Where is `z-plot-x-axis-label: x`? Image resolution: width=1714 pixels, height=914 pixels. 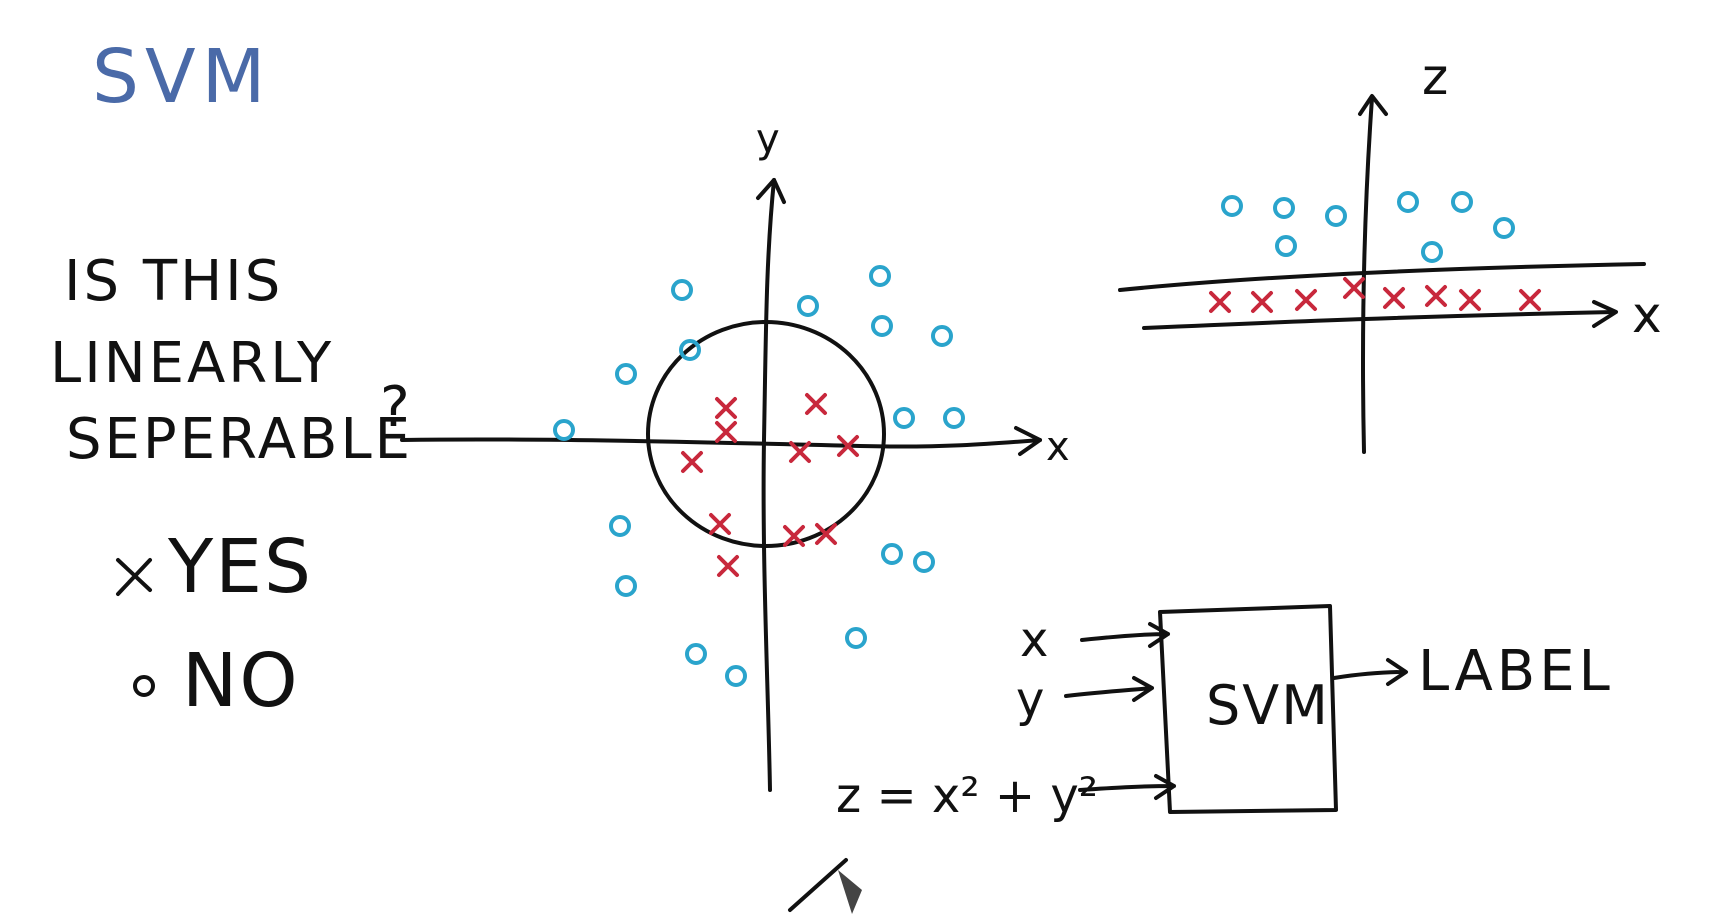 z-plot-x-axis-label: x is located at coordinates (1647, 315).